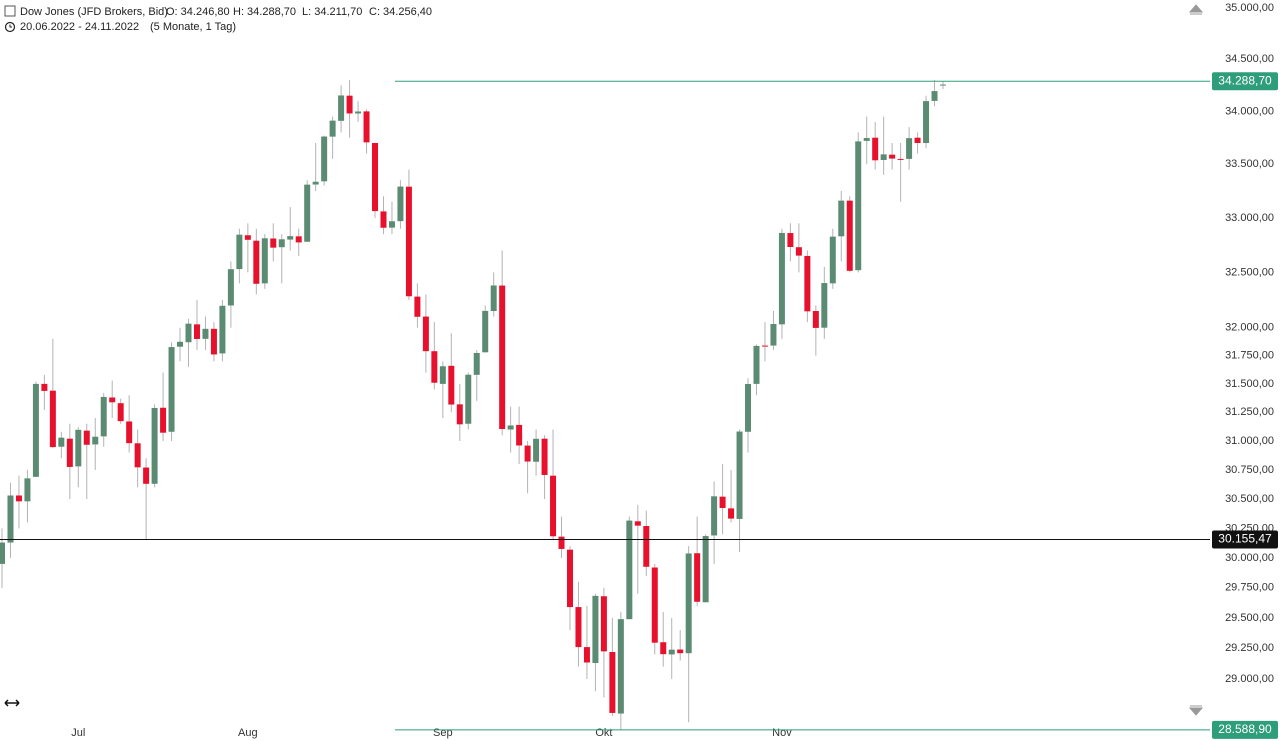  Describe the element at coordinates (193, 27) in the screenshot. I see `period: (5 Monate, 1 Tag)` at that location.